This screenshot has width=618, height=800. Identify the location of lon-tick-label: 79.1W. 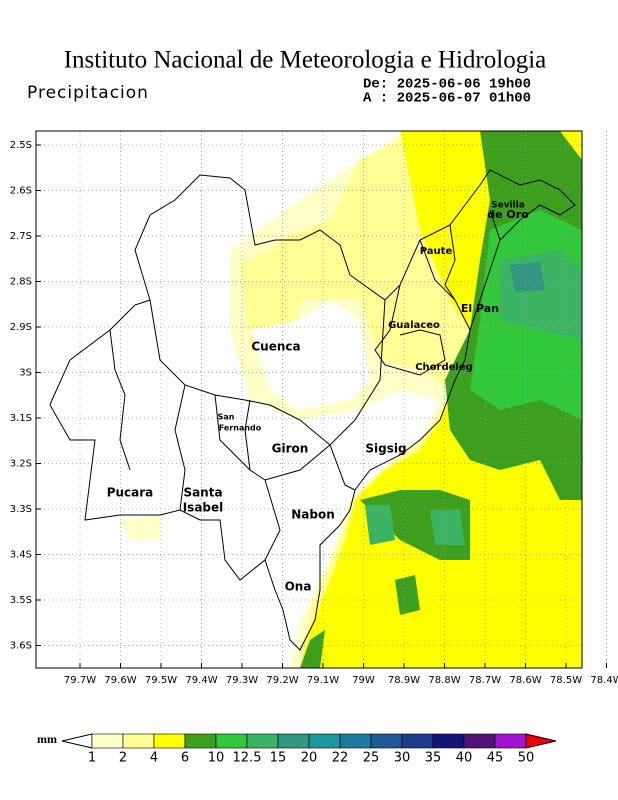
(323, 680).